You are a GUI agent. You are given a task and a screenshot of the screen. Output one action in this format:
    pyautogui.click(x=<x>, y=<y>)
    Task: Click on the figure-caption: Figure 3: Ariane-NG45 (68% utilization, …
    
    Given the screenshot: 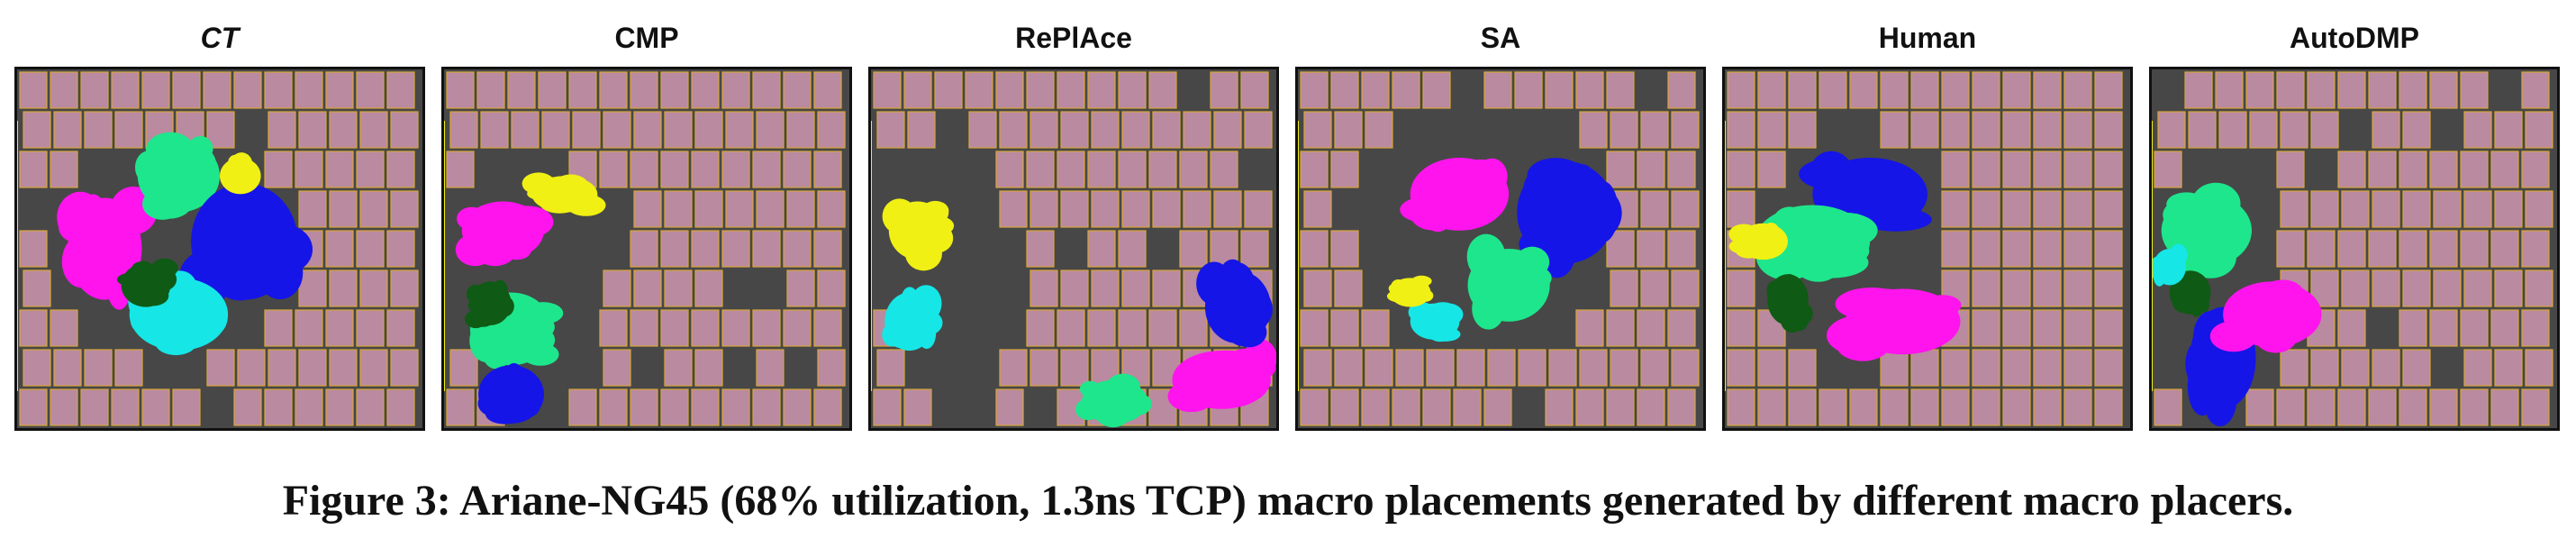 What is the action you would take?
    pyautogui.click(x=1288, y=501)
    